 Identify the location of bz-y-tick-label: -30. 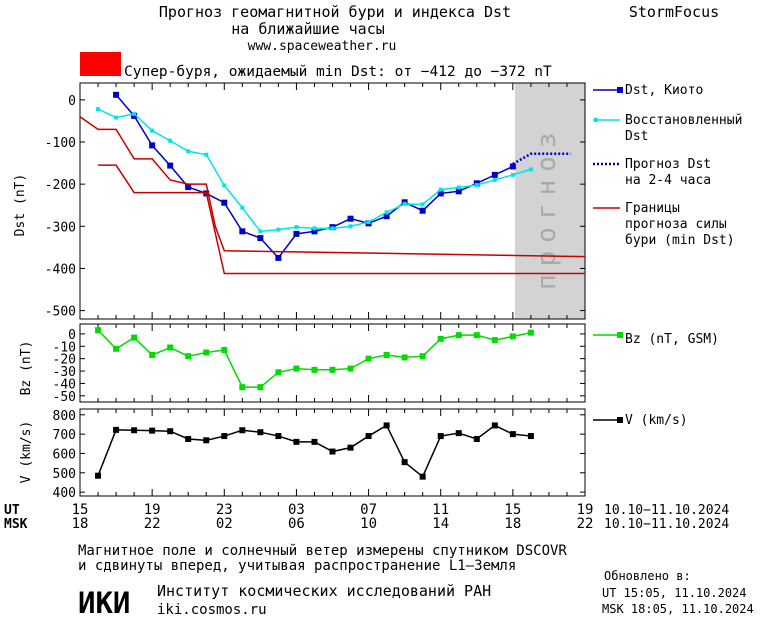
(64, 372).